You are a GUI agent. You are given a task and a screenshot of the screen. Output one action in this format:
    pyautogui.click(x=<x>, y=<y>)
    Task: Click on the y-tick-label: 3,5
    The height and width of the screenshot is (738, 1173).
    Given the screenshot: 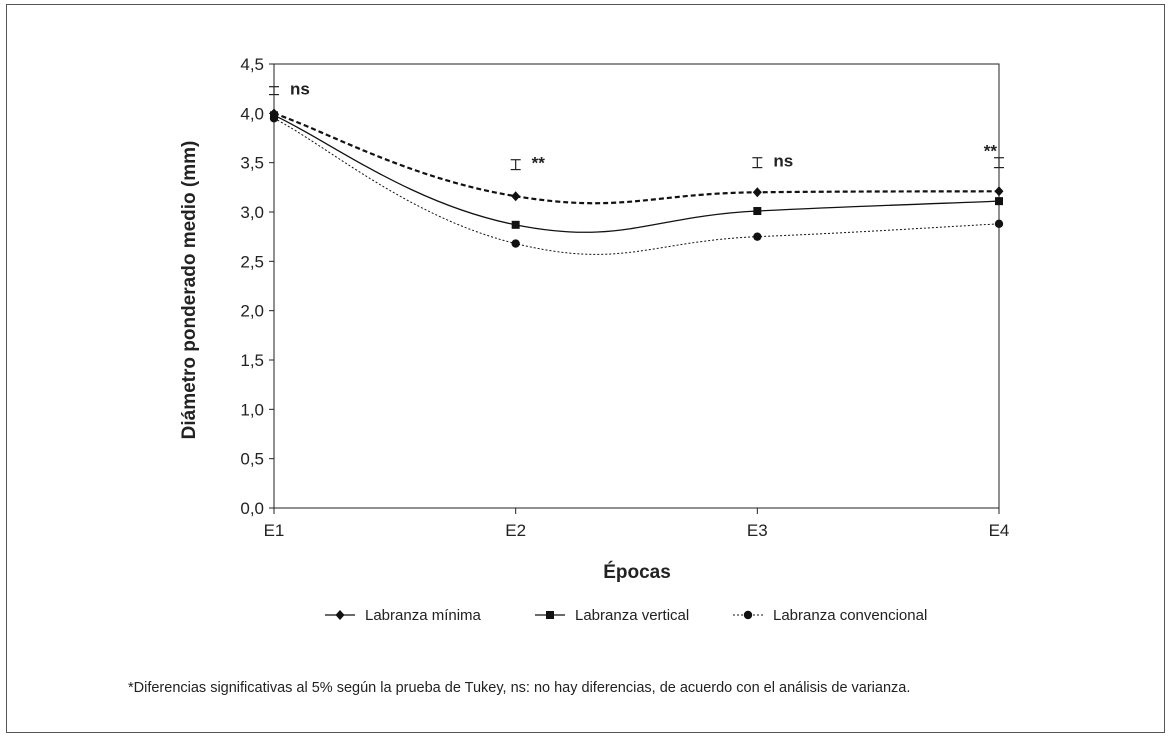 What is the action you would take?
    pyautogui.click(x=252, y=163)
    